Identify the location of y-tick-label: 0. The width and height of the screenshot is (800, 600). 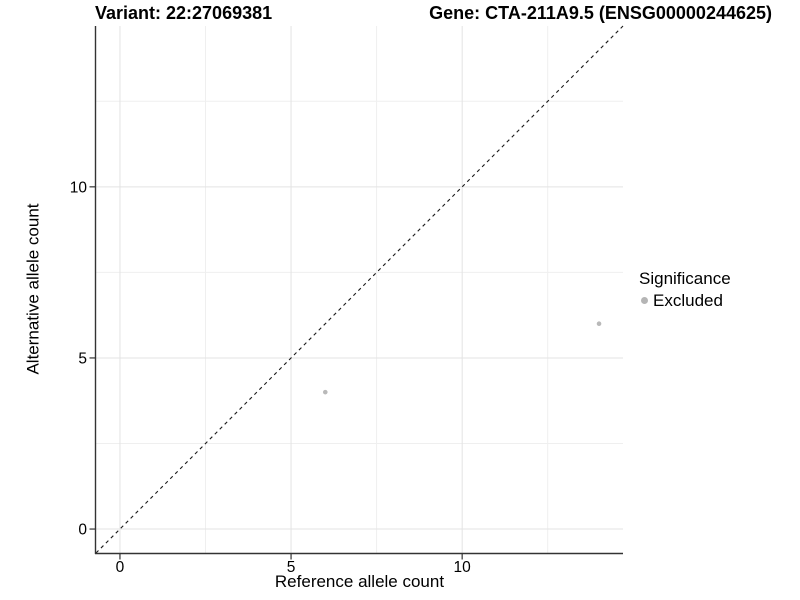
(82, 530).